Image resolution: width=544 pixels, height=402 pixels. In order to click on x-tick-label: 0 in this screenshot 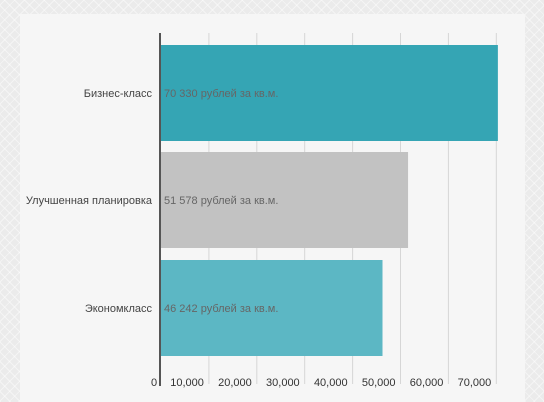, I will do `click(154, 383)`.